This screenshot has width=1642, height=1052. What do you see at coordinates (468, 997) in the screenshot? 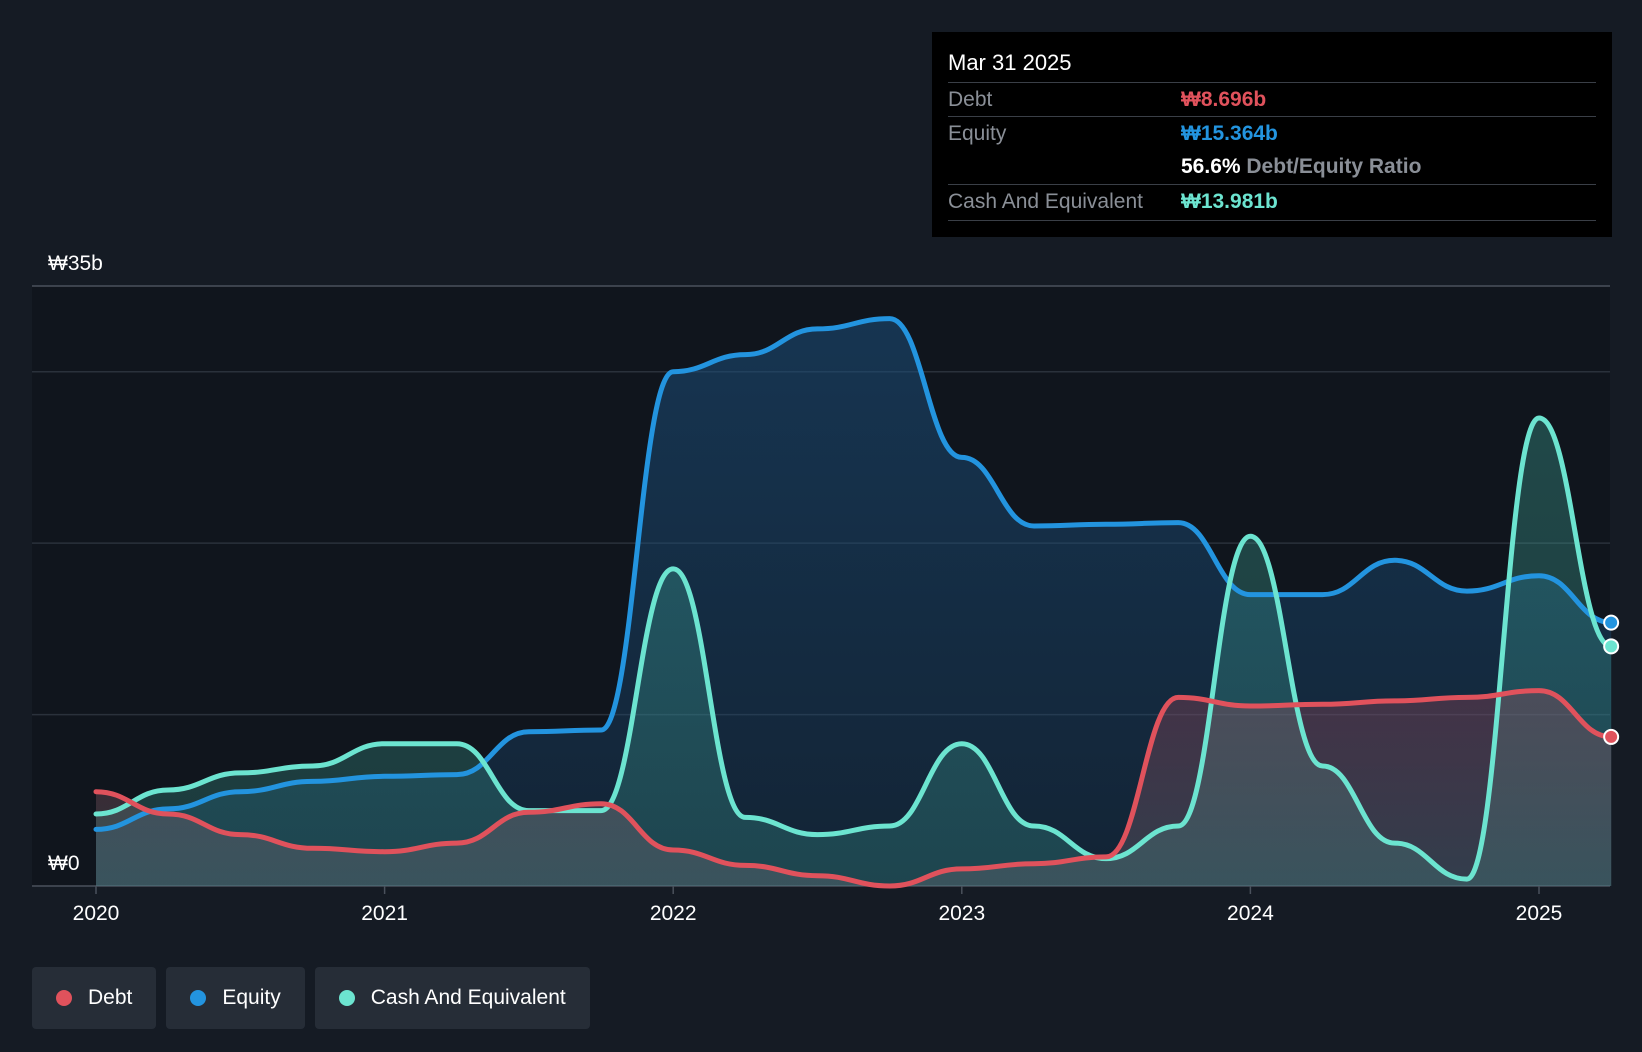
I see `legend-label-cash: Cash And Equivalent` at bounding box center [468, 997].